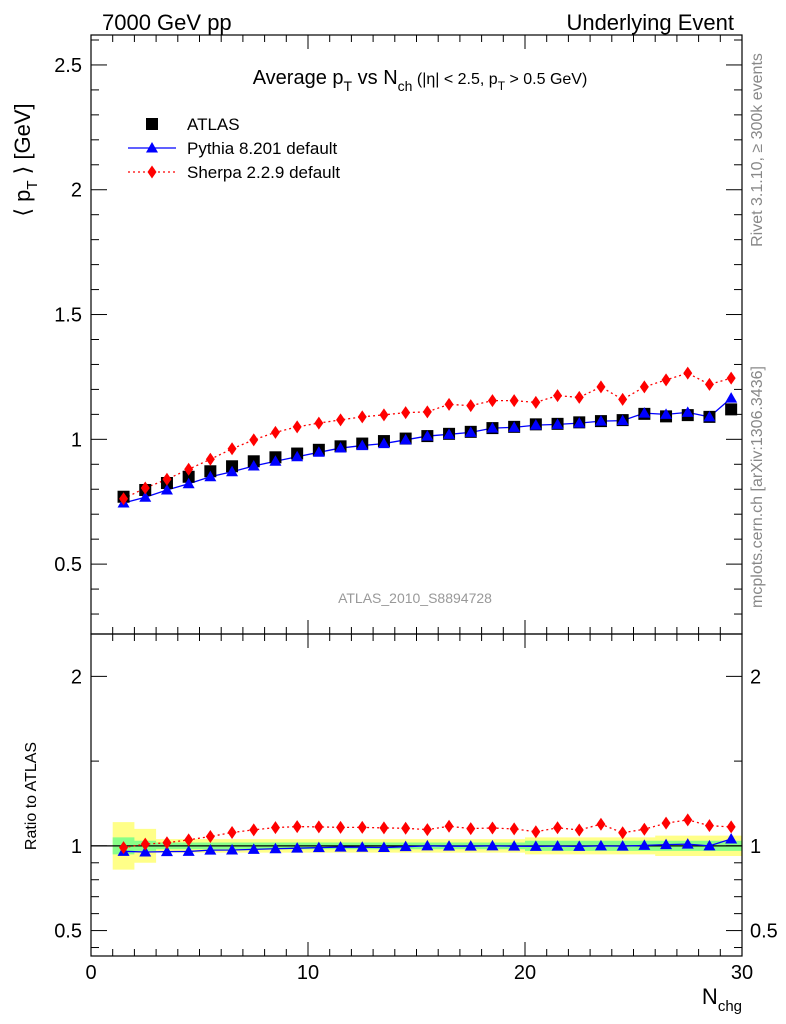  What do you see at coordinates (76, 847) in the screenshot?
I see `ratio-y-tick-label: 1` at bounding box center [76, 847].